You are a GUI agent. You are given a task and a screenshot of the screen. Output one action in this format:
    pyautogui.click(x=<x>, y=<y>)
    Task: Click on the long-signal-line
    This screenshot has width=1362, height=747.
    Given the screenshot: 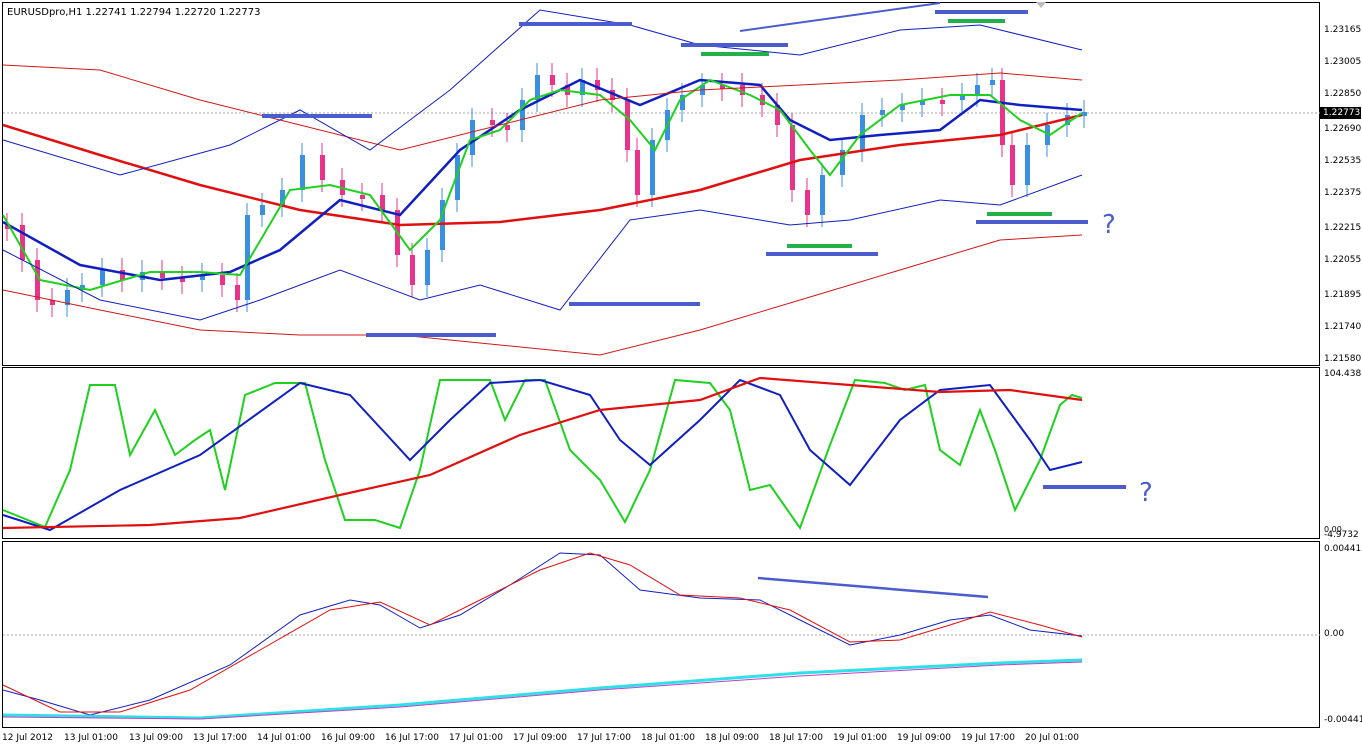 What is the action you would take?
    pyautogui.click(x=542, y=689)
    